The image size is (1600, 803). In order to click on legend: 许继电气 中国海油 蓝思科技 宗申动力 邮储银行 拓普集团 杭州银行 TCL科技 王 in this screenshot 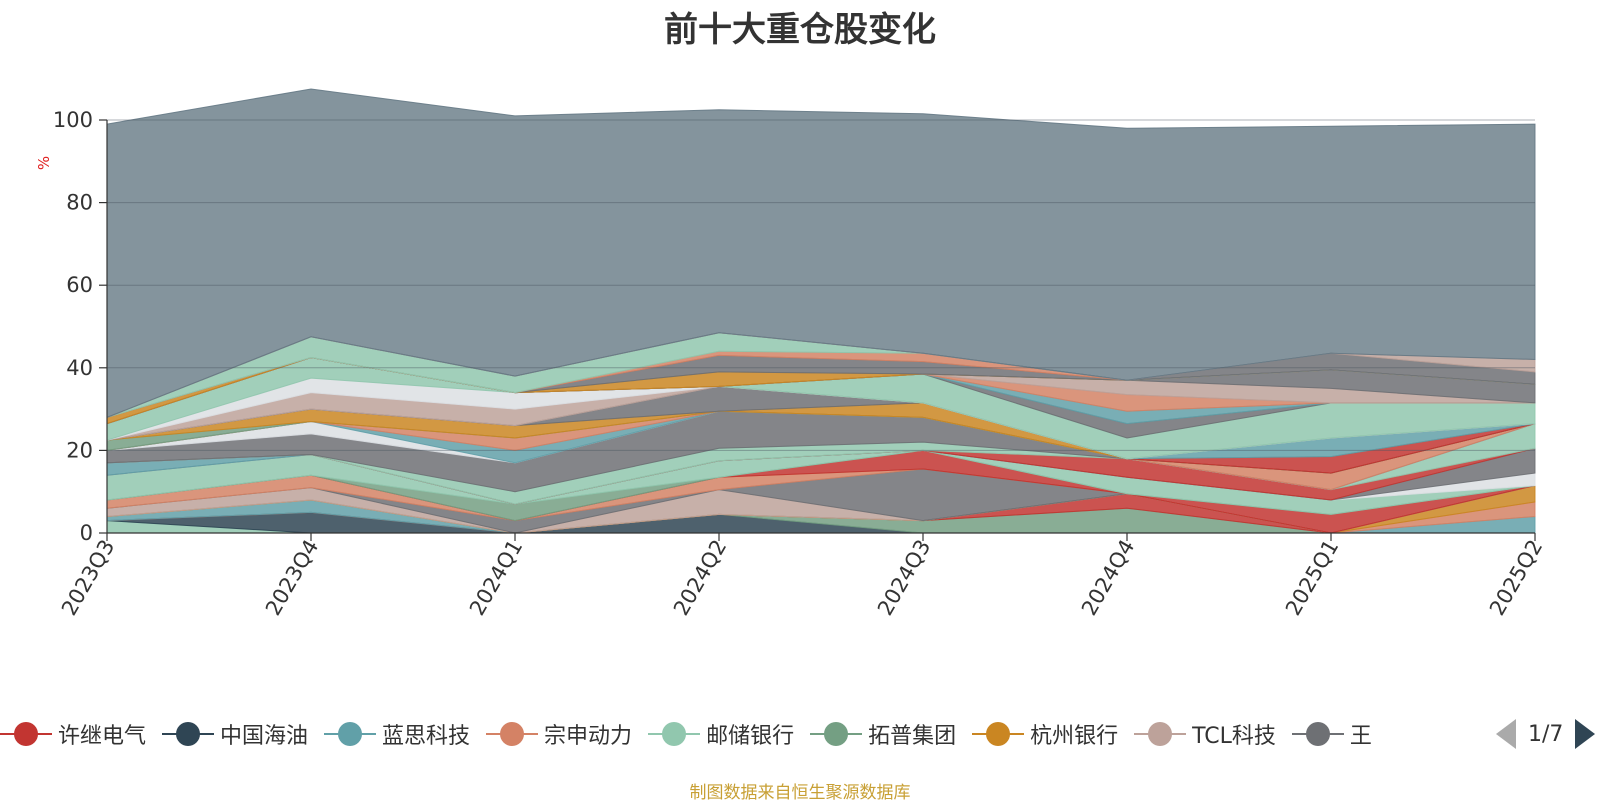, I will do `click(740, 734)`.